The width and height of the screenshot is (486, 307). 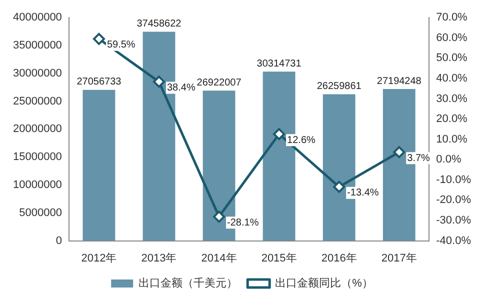 What do you see at coordinates (452, 139) in the screenshot?
I see `y2-tick-label: 10.0%` at bounding box center [452, 139].